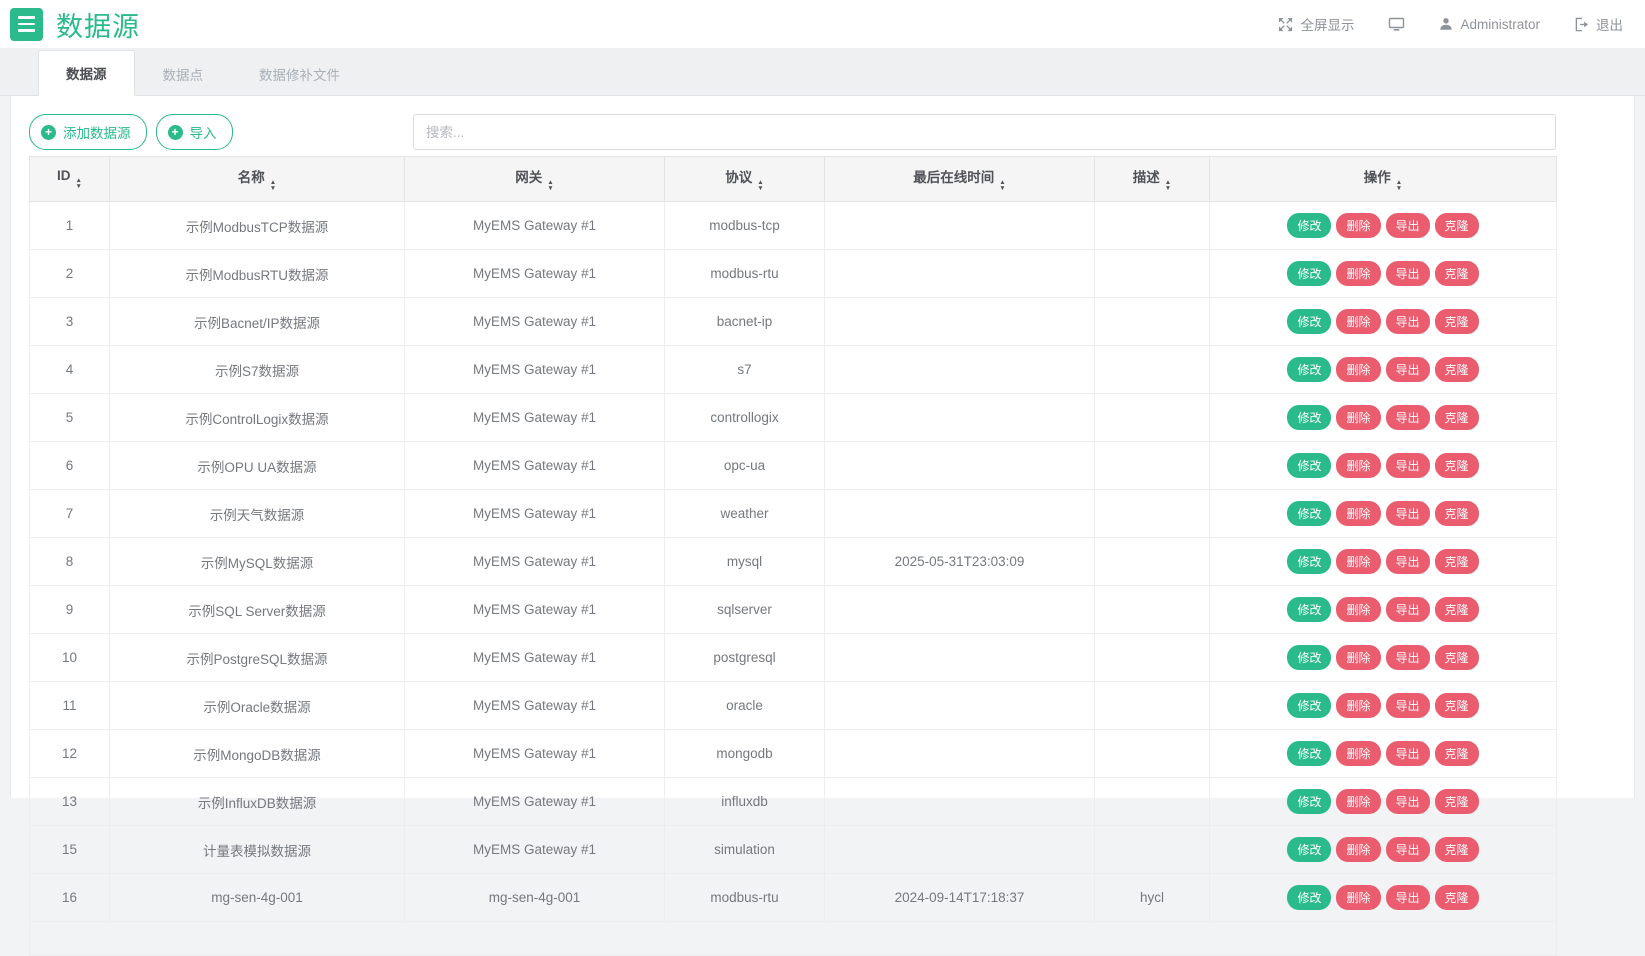  Describe the element at coordinates (97, 133) in the screenshot. I see `add-datasource-label: 添加数据源` at that location.